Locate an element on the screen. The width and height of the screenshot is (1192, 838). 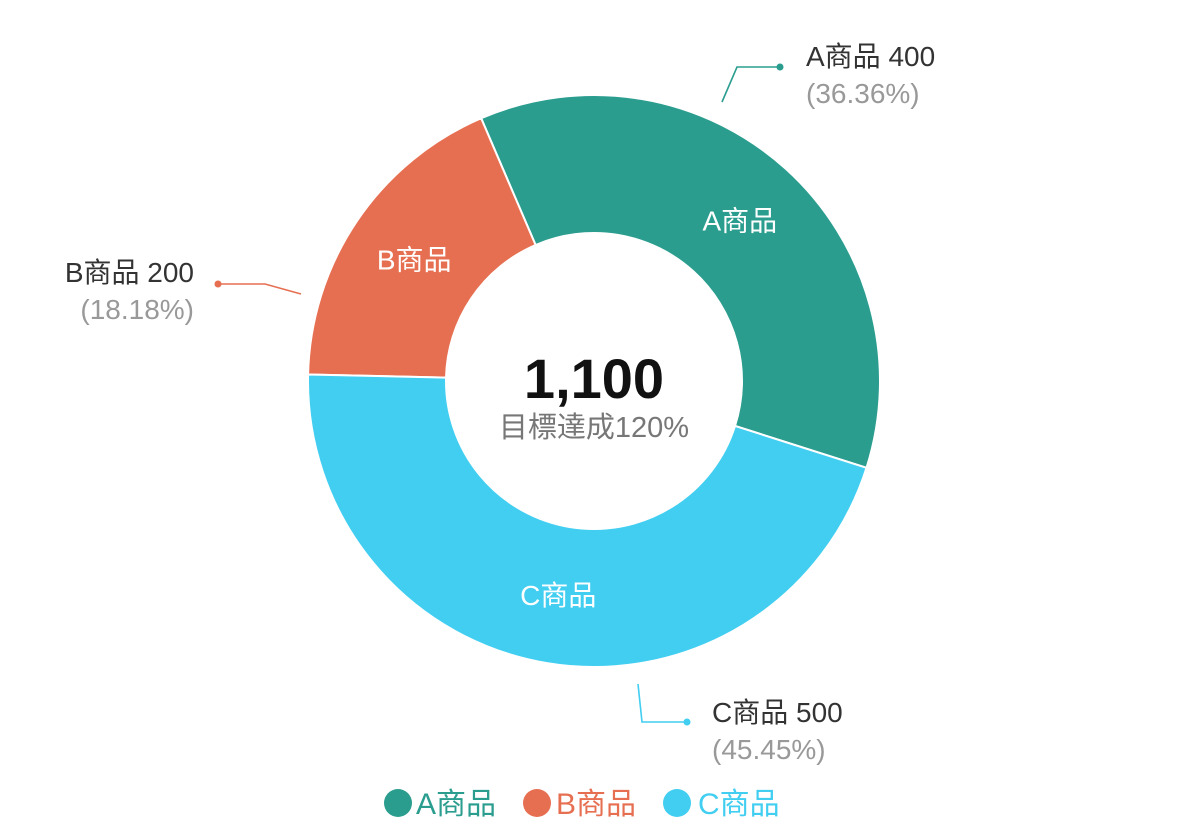
slice-label-a: A商品 is located at coordinates (739, 220).